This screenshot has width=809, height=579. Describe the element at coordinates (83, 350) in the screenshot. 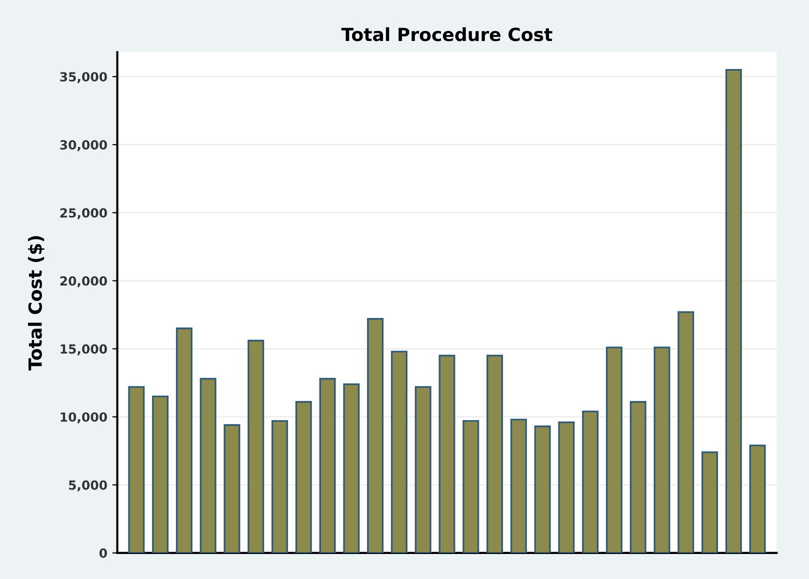

I see `y-tick-label: 15,000` at that location.